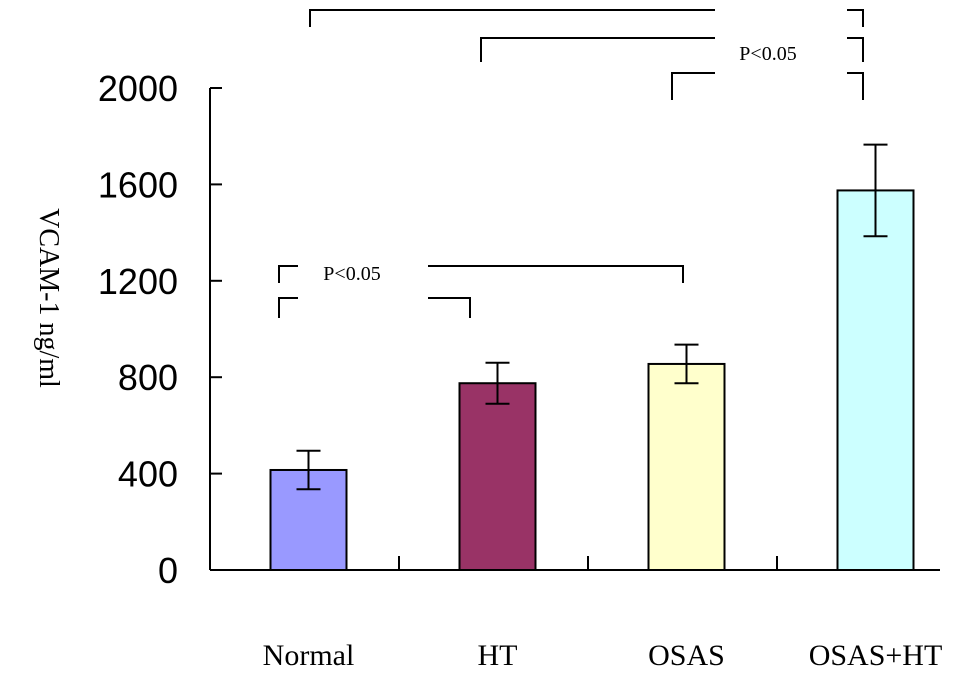 The image size is (960, 677). Describe the element at coordinates (351, 274) in the screenshot. I see `lower-p-value: P<0.05` at that location.